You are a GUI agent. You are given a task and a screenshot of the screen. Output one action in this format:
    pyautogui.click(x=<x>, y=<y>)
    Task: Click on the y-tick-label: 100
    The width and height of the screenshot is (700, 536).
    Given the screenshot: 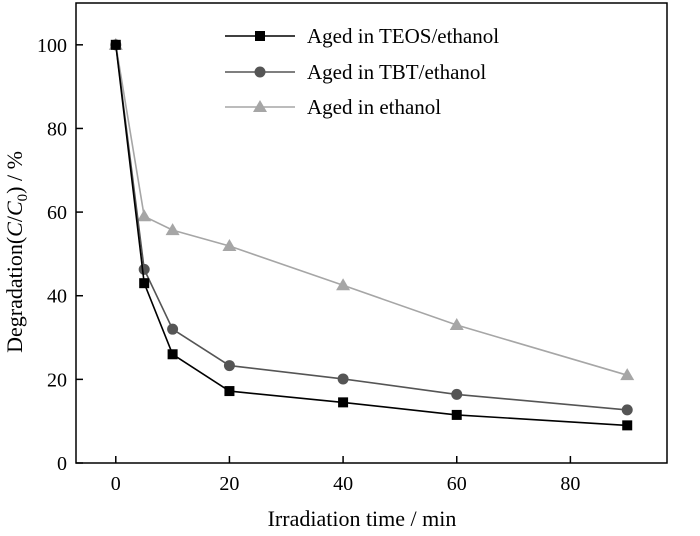 What is the action you would take?
    pyautogui.click(x=52, y=46)
    